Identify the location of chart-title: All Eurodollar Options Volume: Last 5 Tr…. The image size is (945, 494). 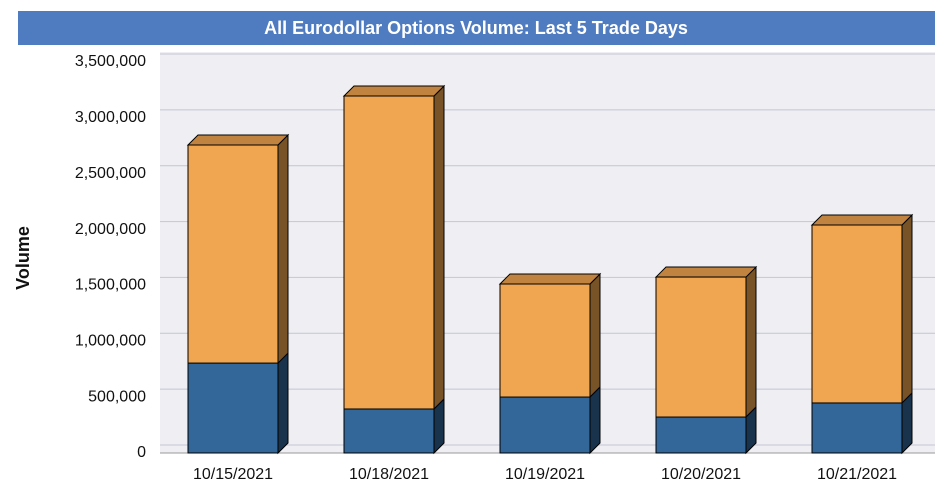
(476, 28).